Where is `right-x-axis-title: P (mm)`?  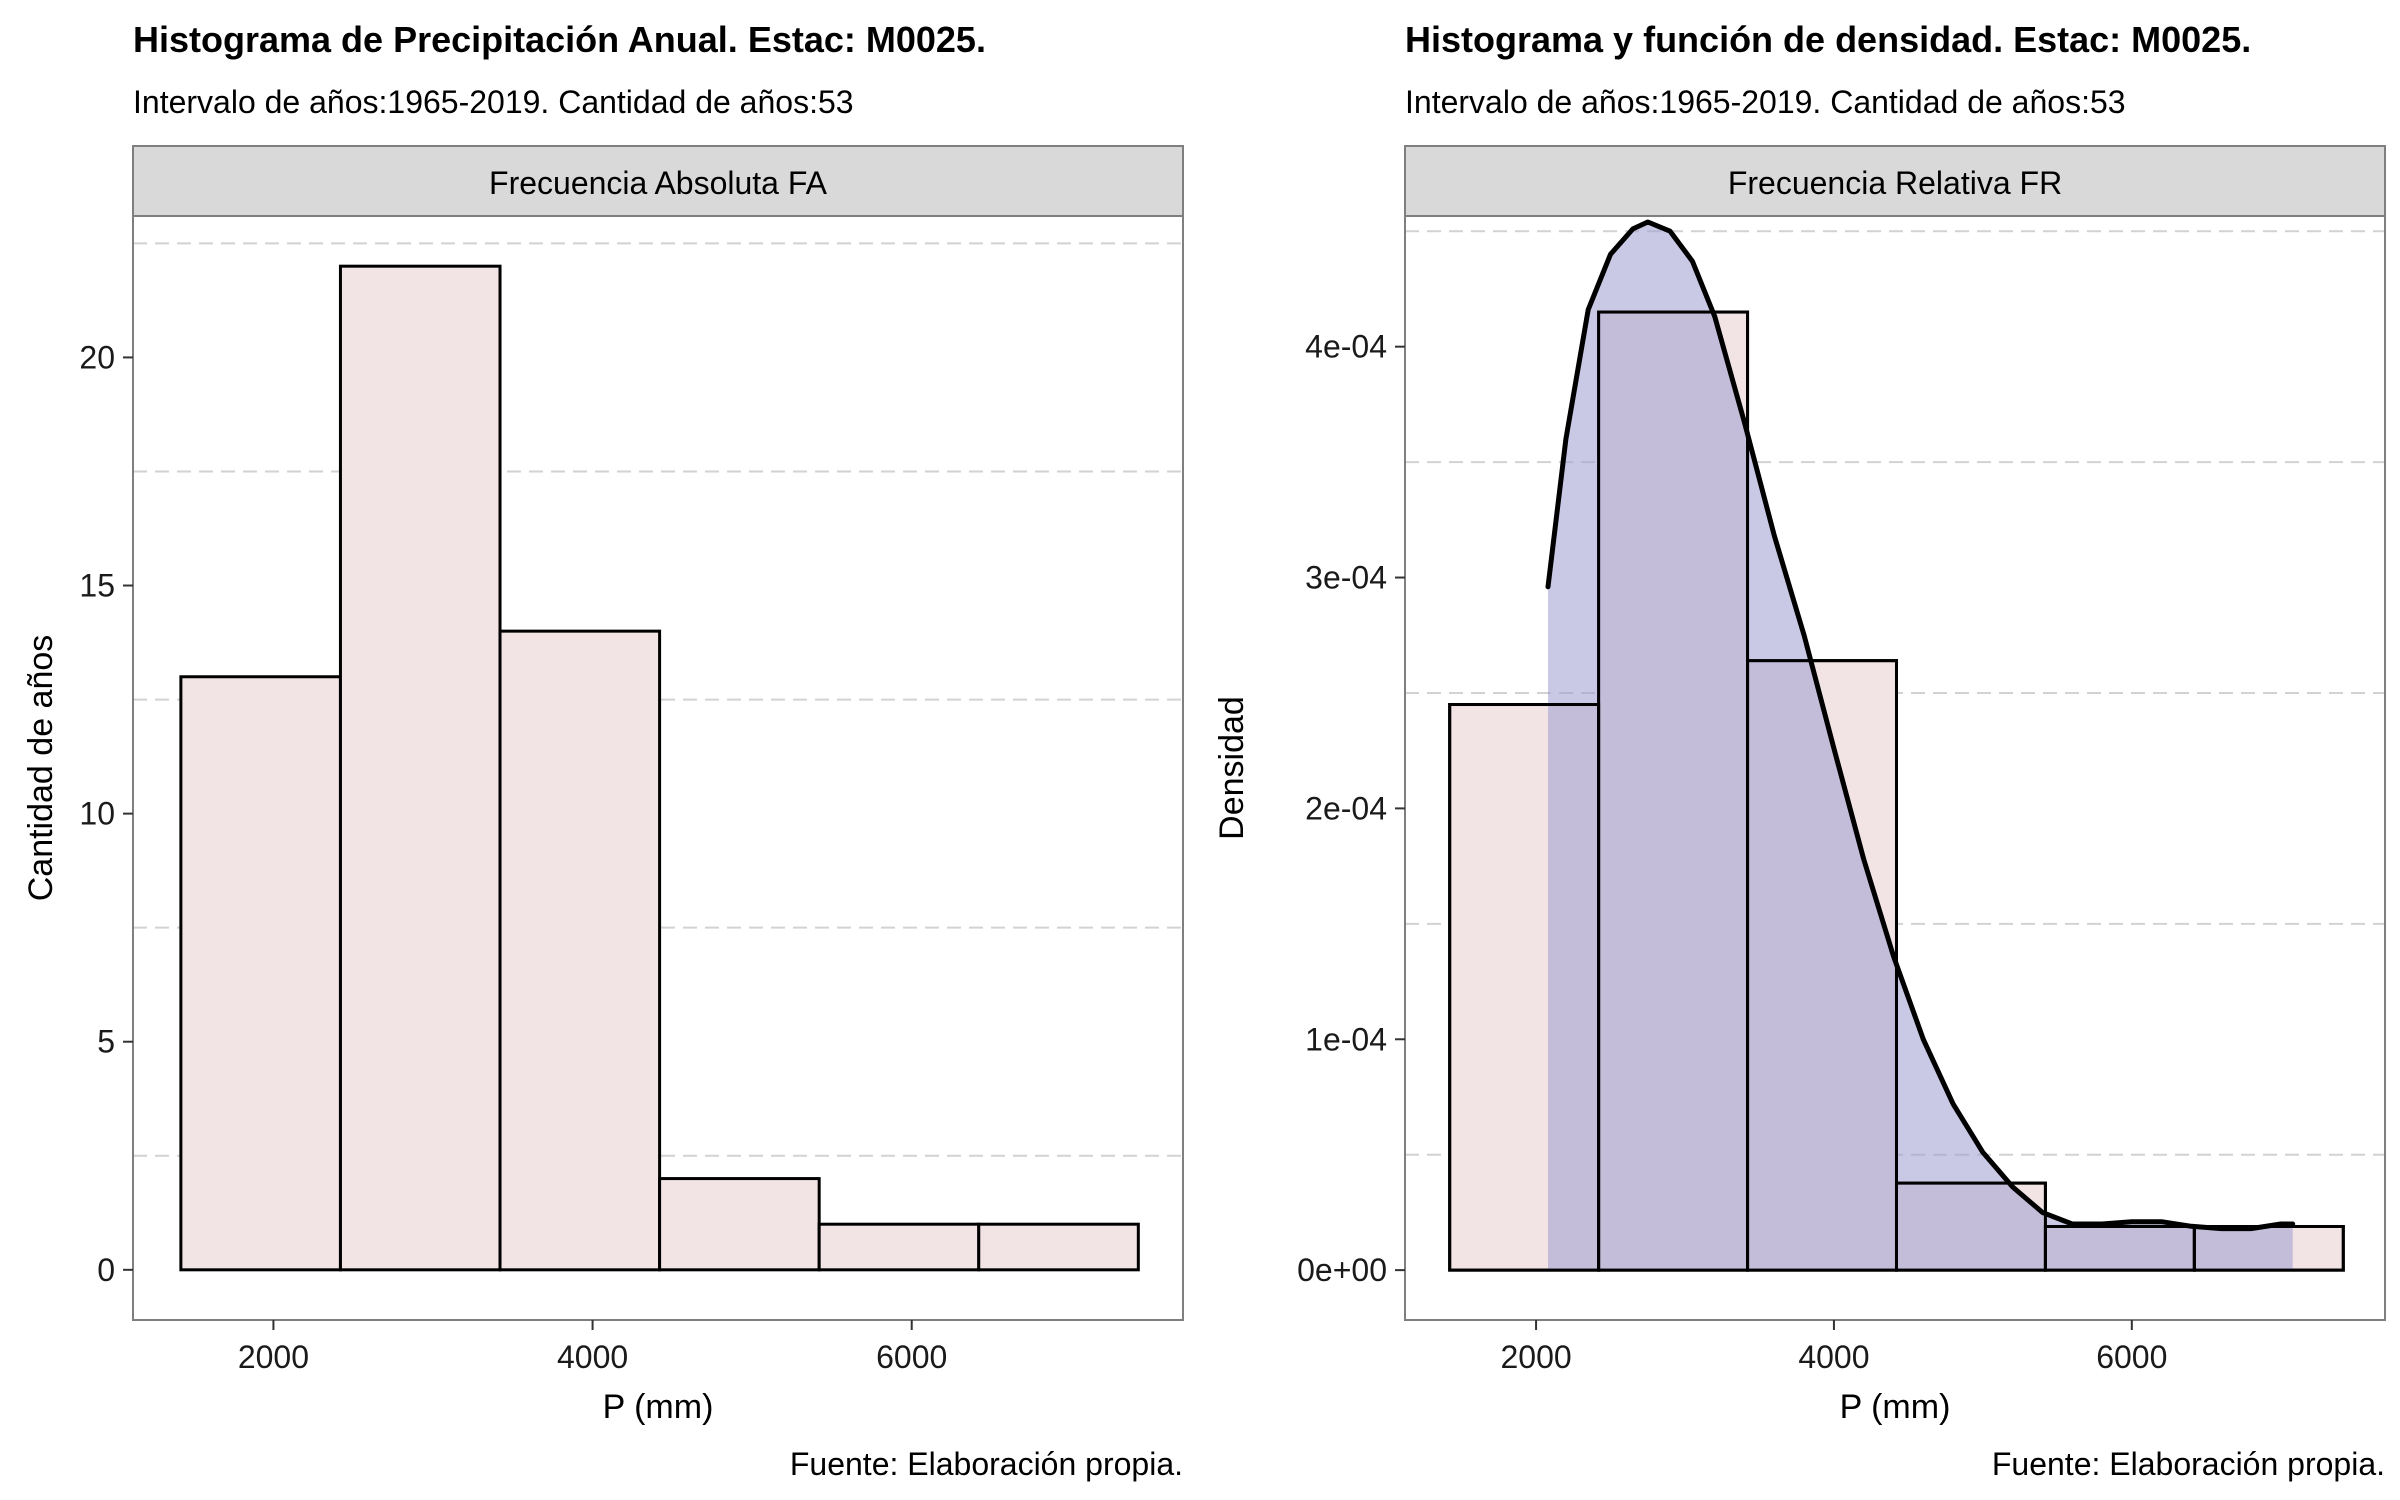
right-x-axis-title: P (mm) is located at coordinates (1895, 1407).